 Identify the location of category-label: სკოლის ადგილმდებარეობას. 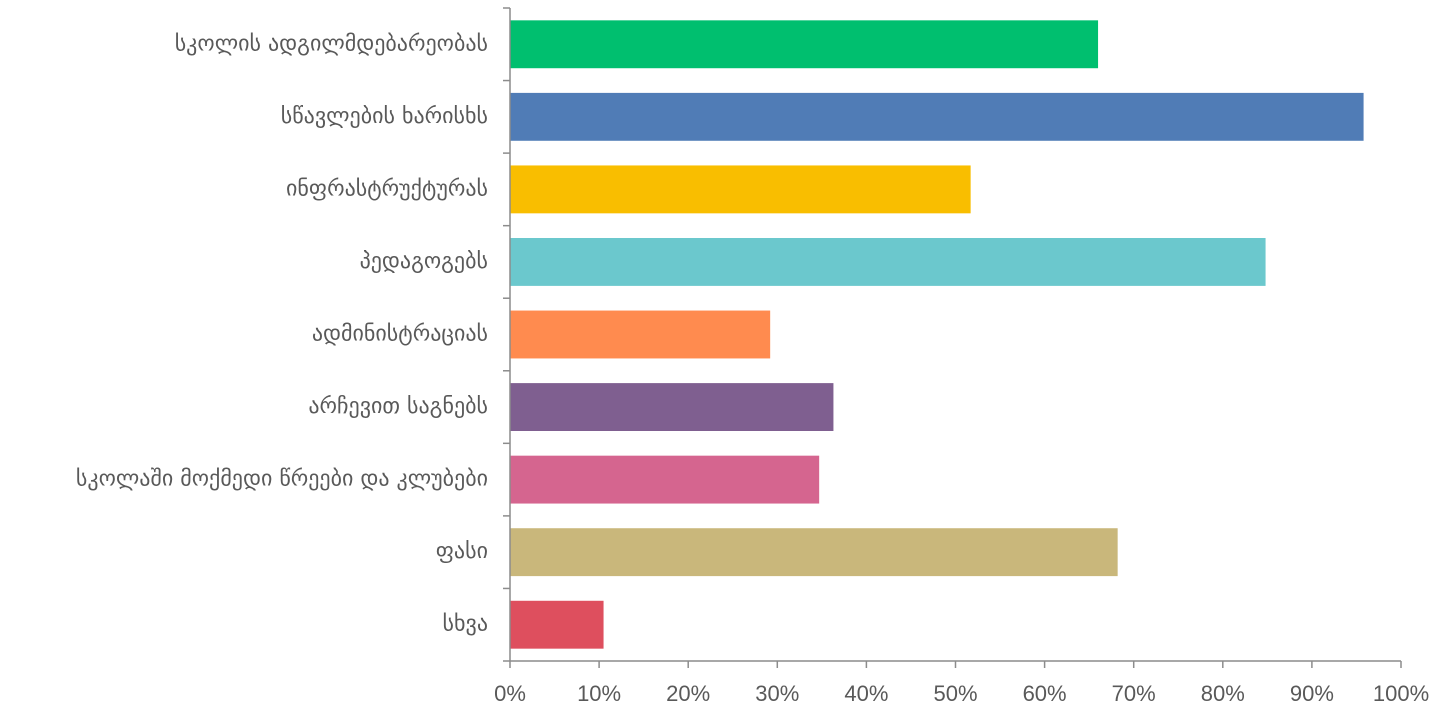
(331, 43).